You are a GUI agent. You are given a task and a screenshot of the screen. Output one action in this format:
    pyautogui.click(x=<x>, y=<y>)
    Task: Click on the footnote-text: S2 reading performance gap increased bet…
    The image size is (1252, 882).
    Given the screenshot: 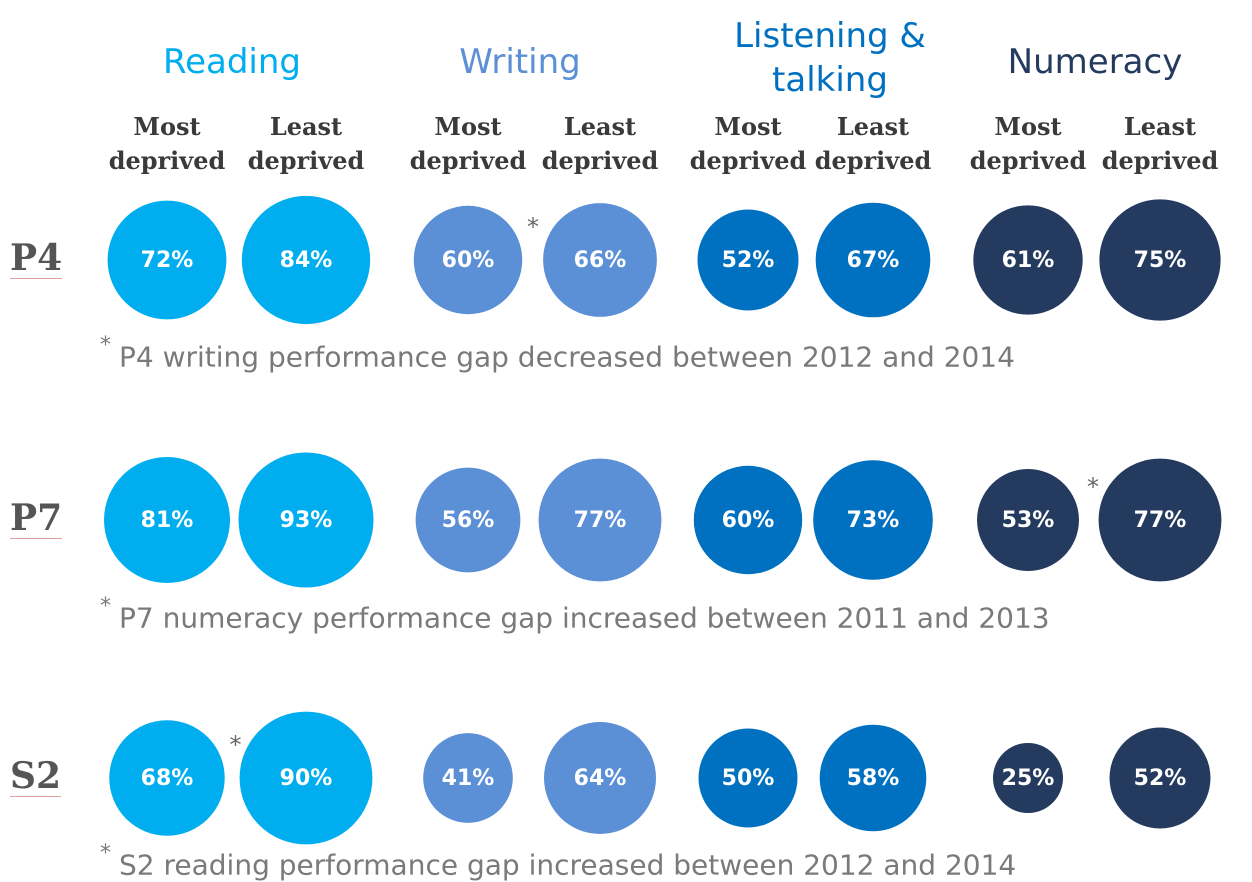 What is the action you would take?
    pyautogui.click(x=568, y=865)
    